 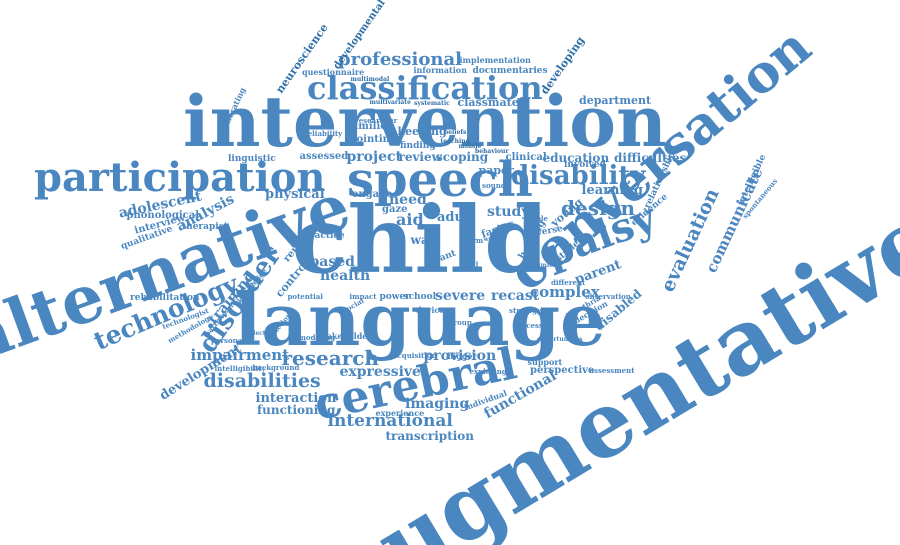 What do you see at coordinates (305, 296) in the screenshot?
I see `word-potential: potential` at bounding box center [305, 296].